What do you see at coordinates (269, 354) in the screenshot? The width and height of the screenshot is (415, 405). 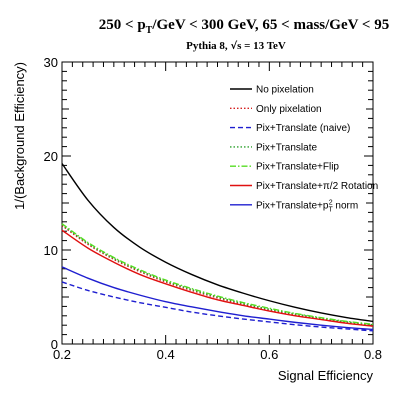 I see `x-tick-label: 0.6` at bounding box center [269, 354].